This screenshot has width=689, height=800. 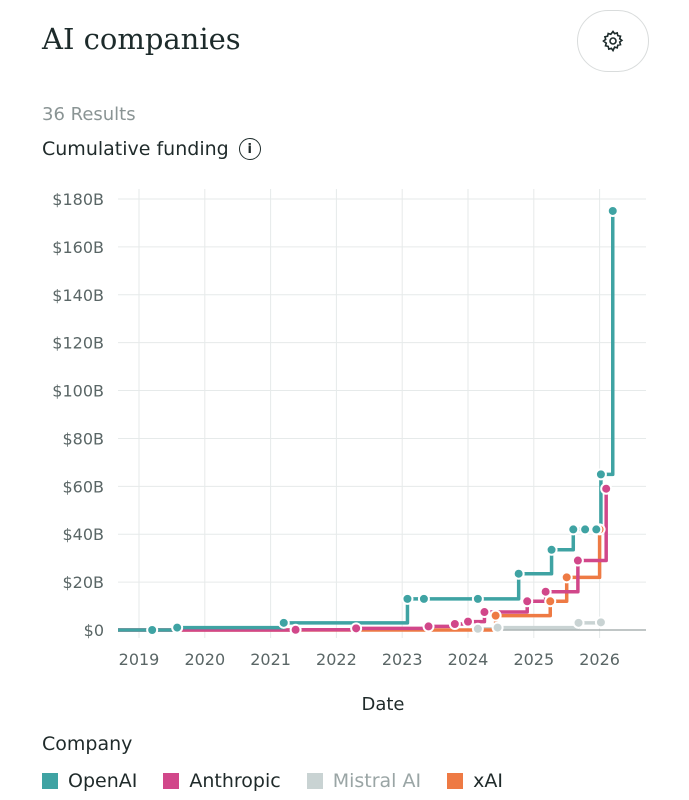 I want to click on x-tick-label: 2019, so click(x=139, y=659).